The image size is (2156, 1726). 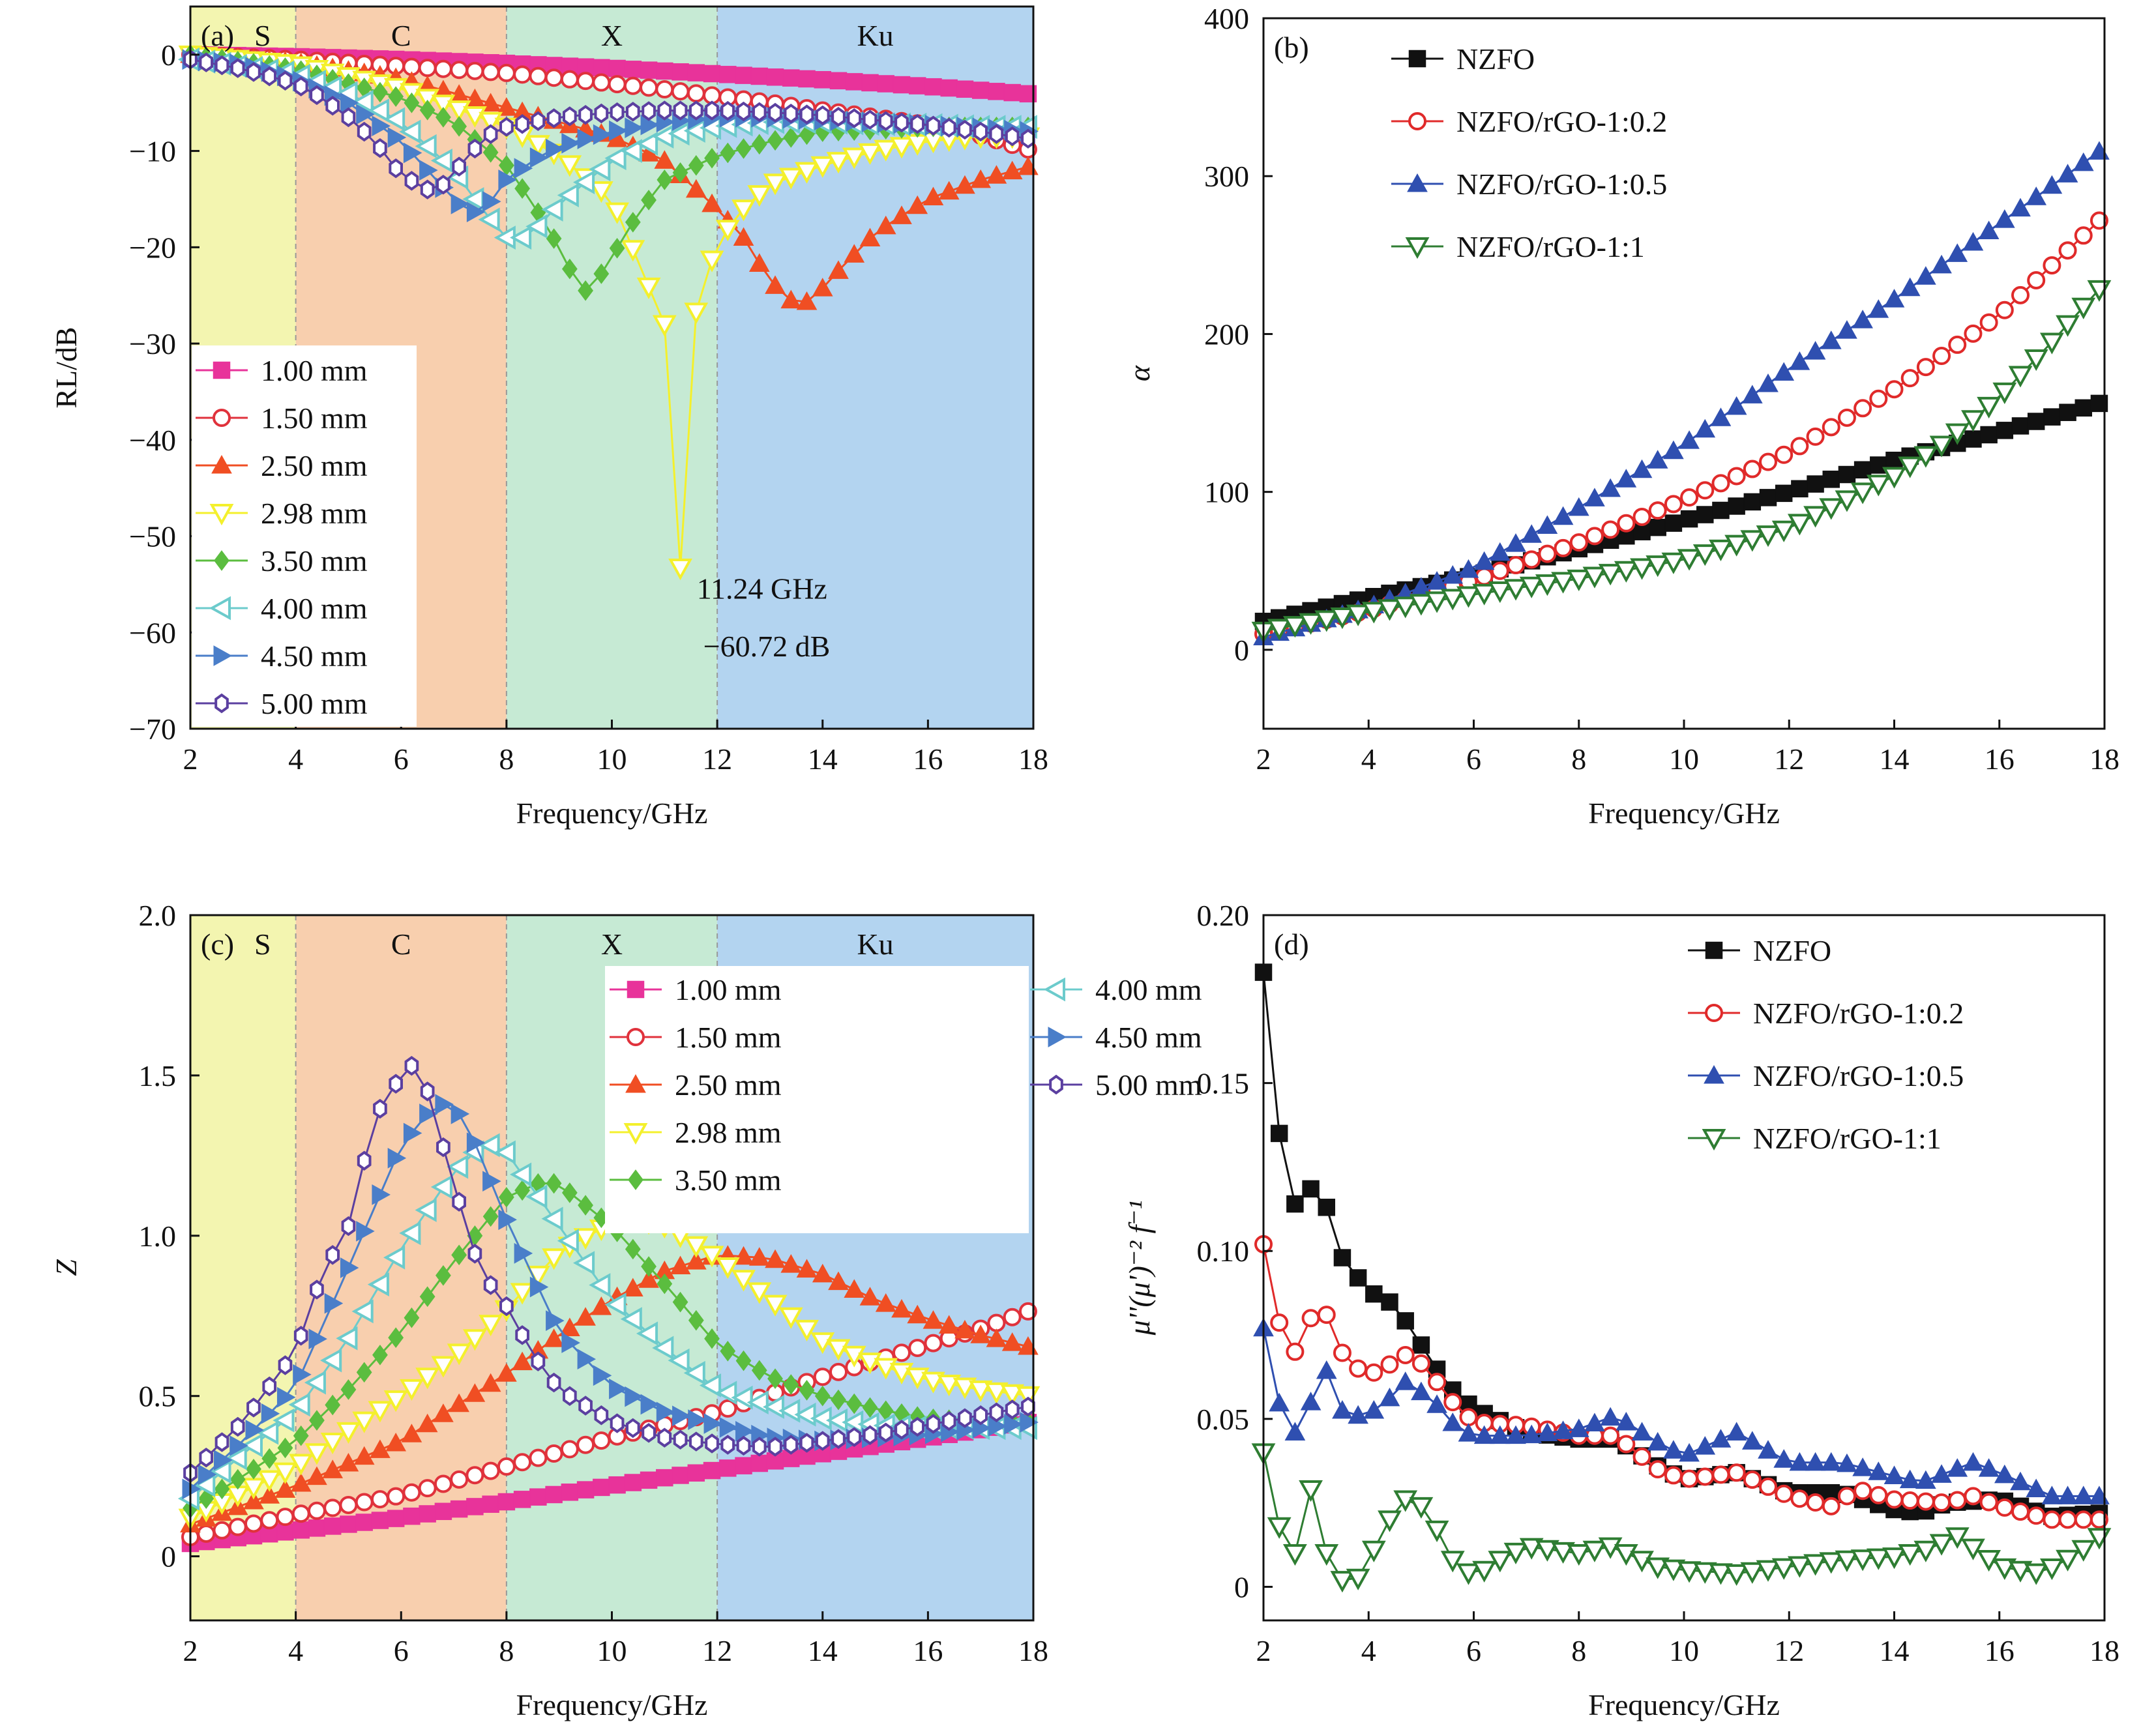 I want to click on x-tick-label: 6, so click(x=1473, y=1650).